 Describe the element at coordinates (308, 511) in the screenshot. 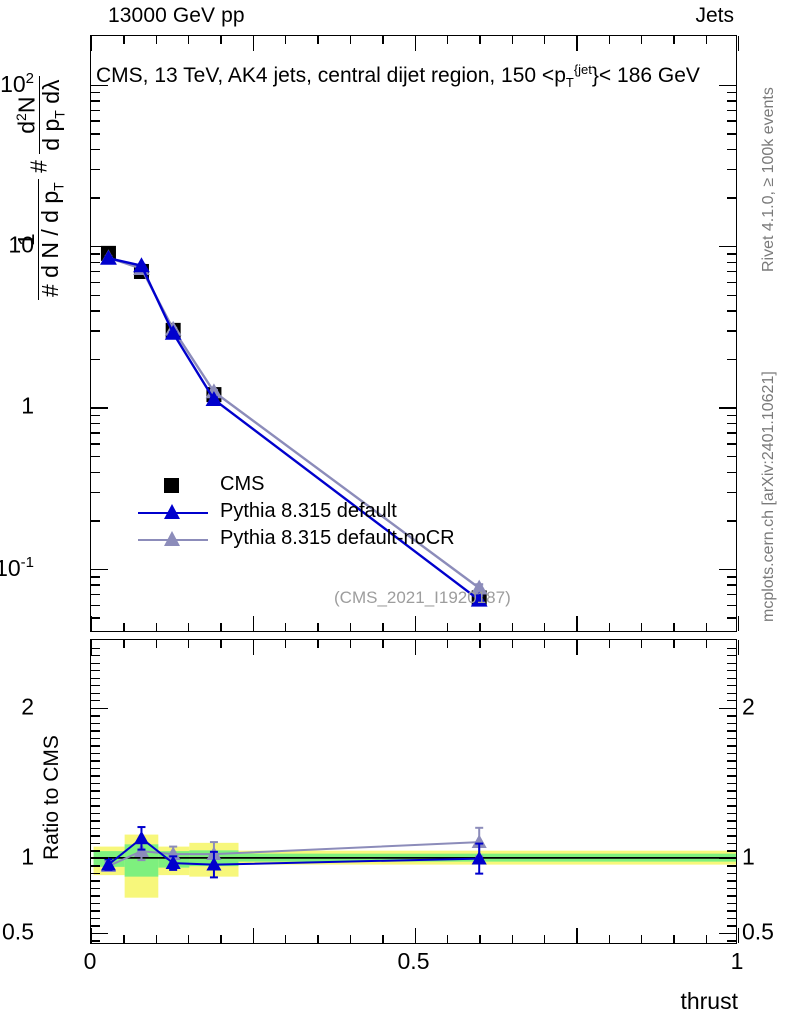

I see `legend-label-pythia-default: Pythia 8.315 default` at that location.